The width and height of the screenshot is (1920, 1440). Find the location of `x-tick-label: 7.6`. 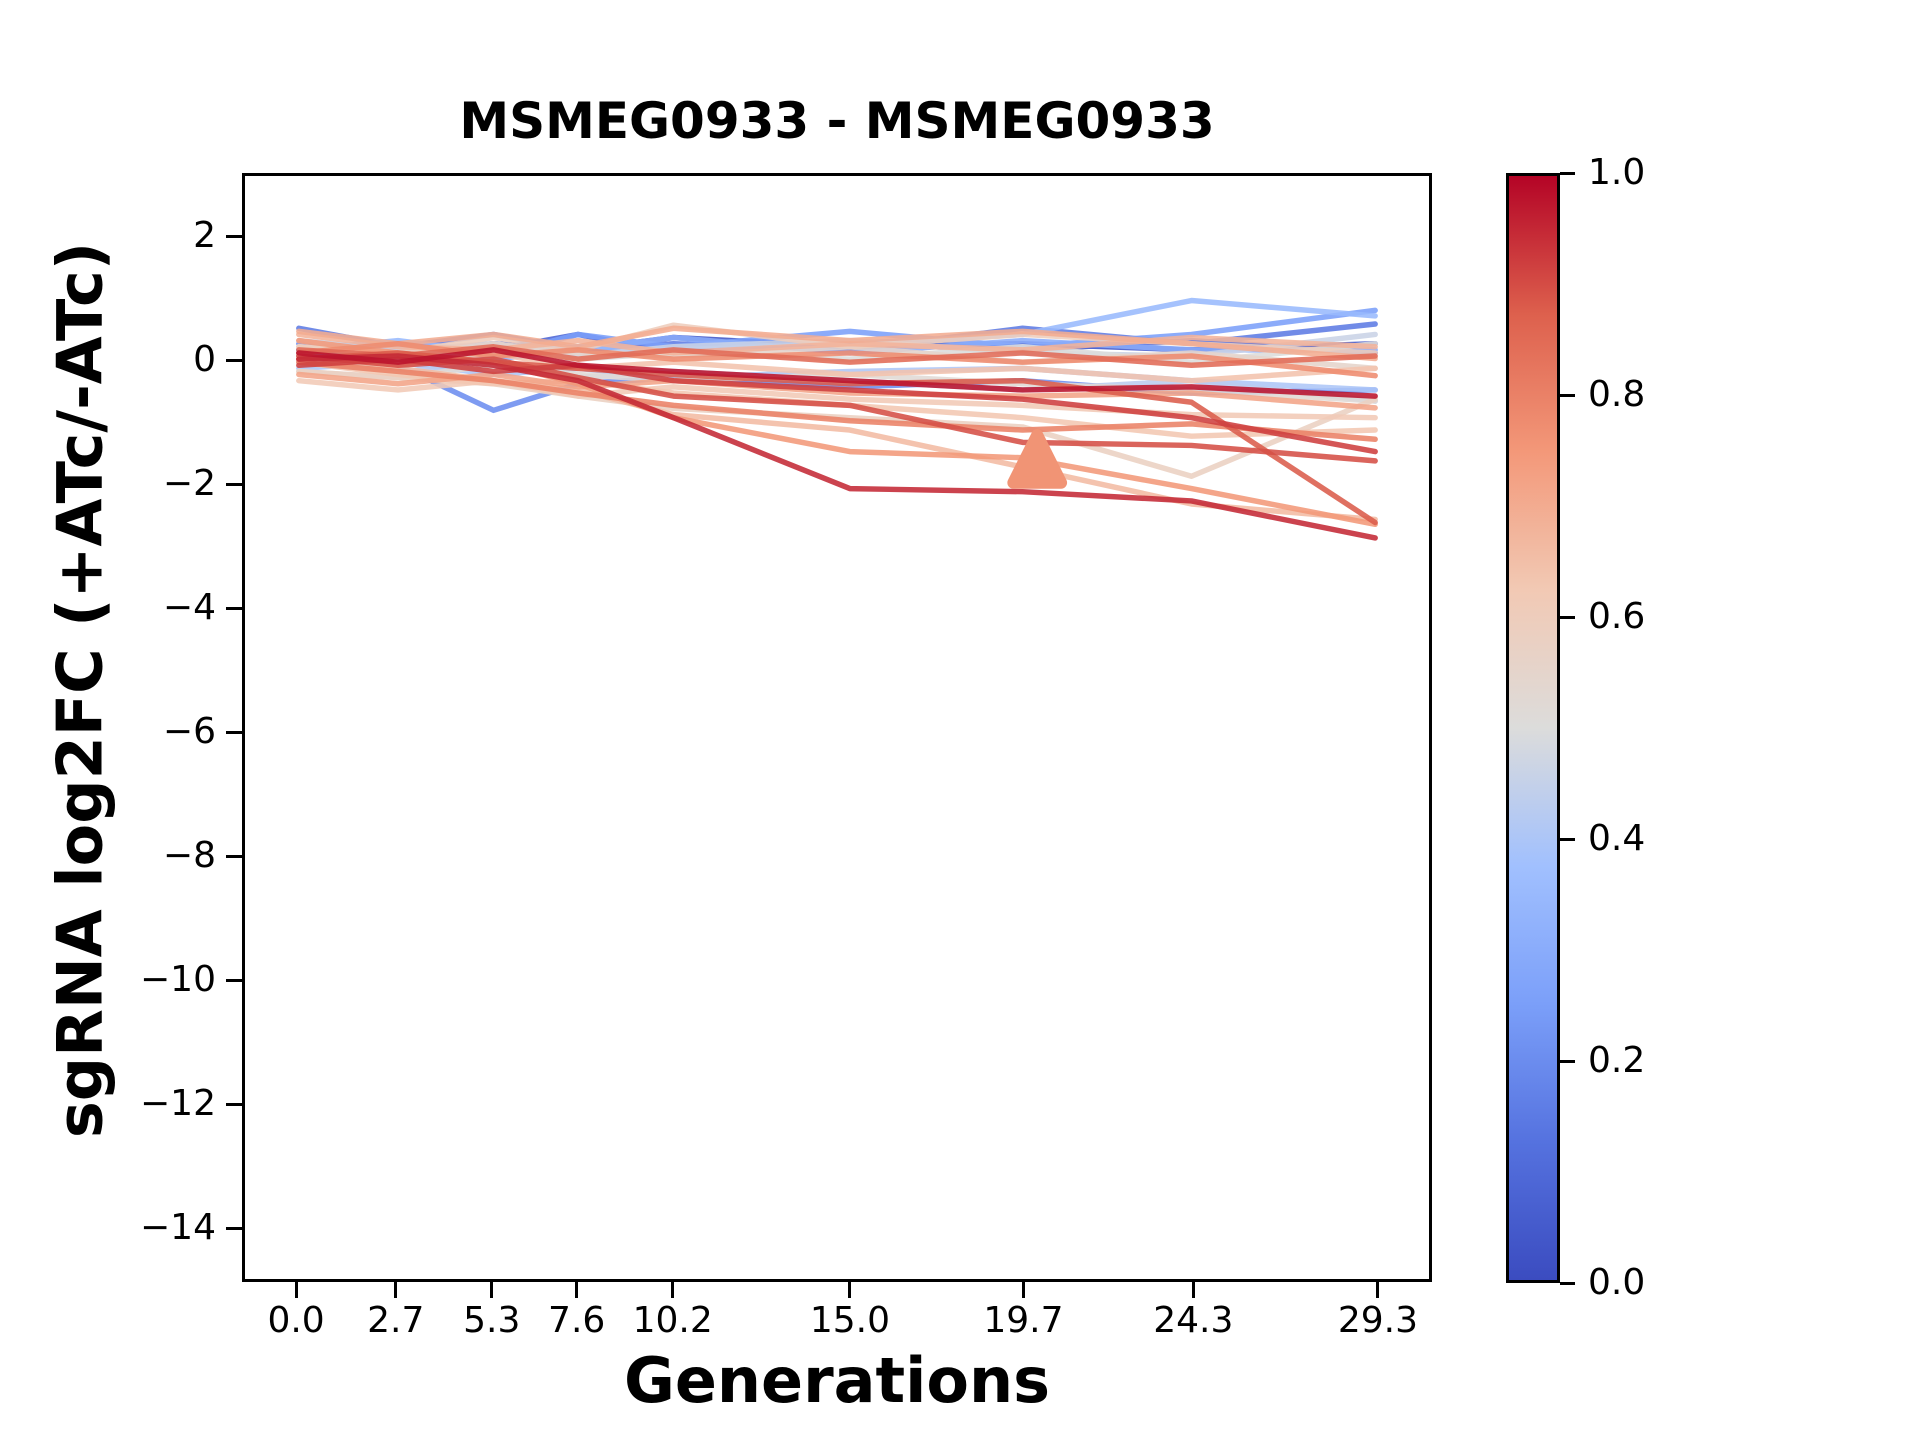

x-tick-label: 7.6 is located at coordinates (577, 1320).